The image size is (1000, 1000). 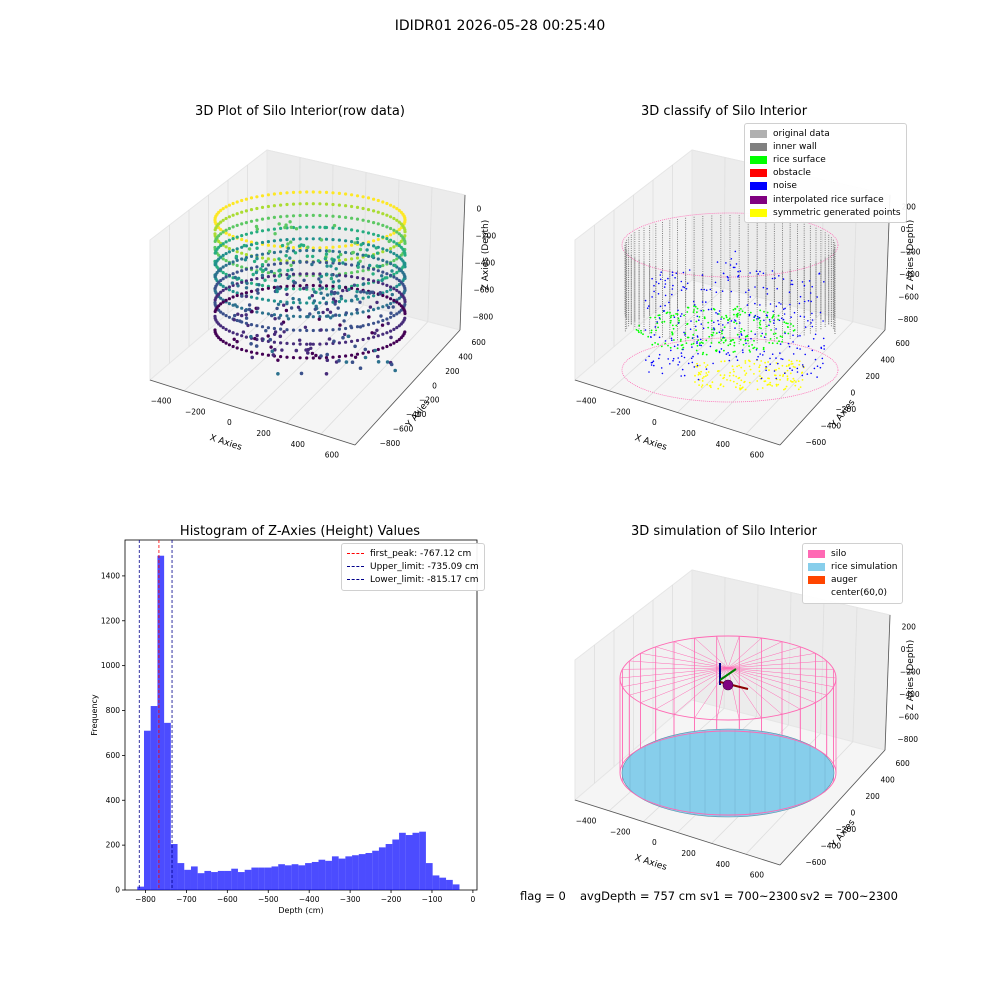 I want to click on plot1-grid-line, so click(x=299, y=223).